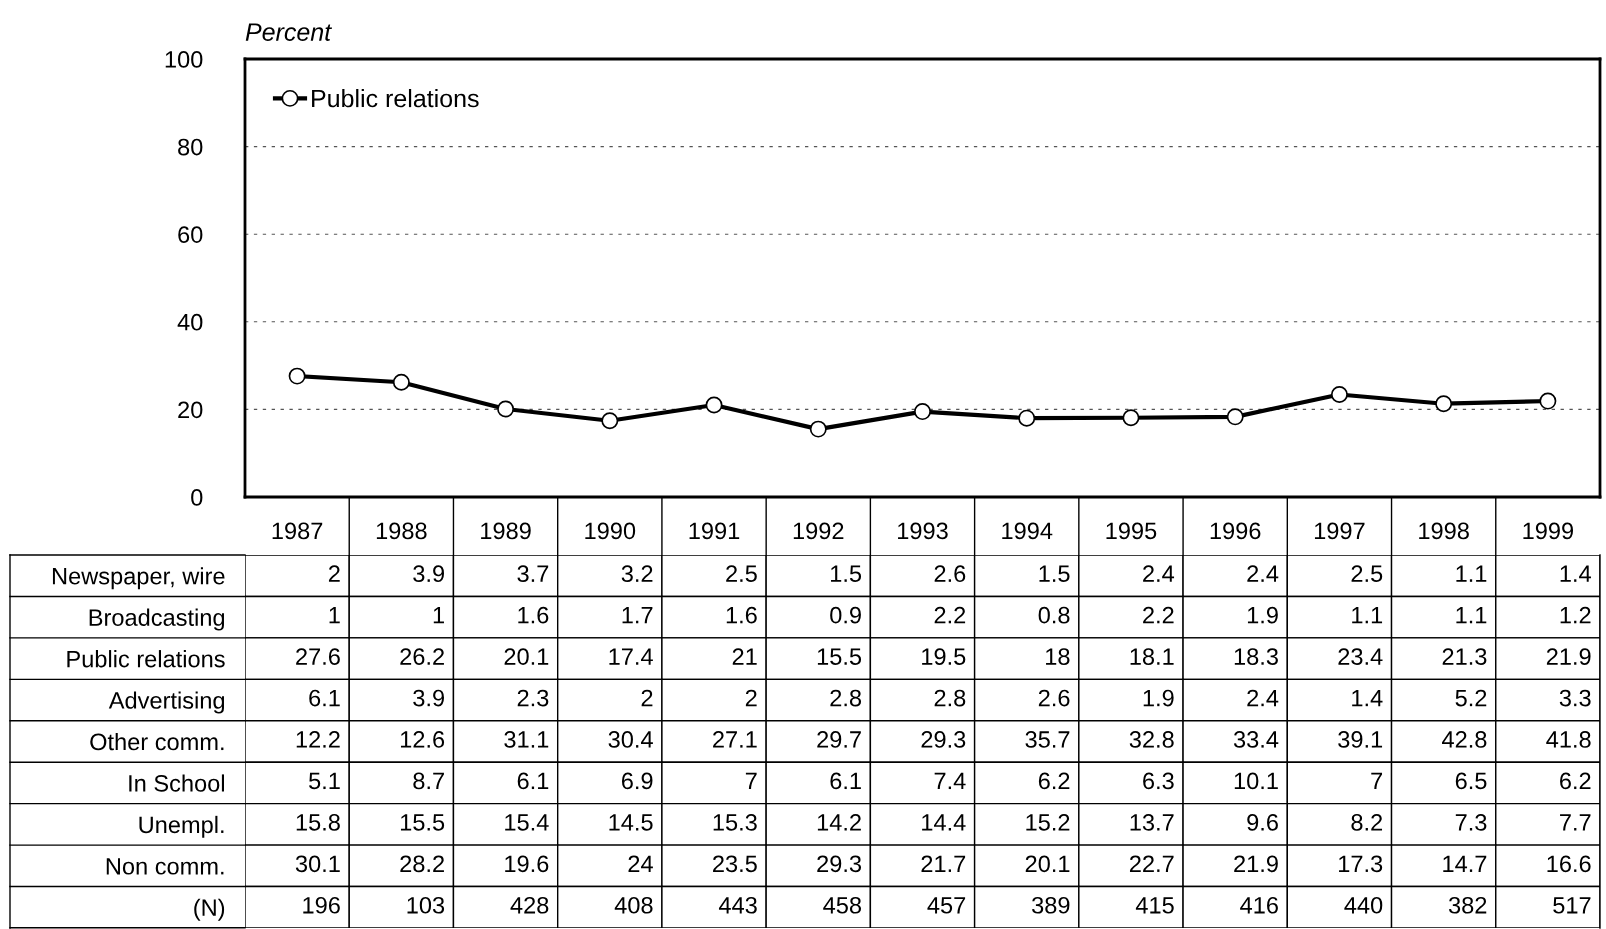 This screenshot has height=929, width=1606. What do you see at coordinates (1361, 864) in the screenshot?
I see `data-label: 17.3` at bounding box center [1361, 864].